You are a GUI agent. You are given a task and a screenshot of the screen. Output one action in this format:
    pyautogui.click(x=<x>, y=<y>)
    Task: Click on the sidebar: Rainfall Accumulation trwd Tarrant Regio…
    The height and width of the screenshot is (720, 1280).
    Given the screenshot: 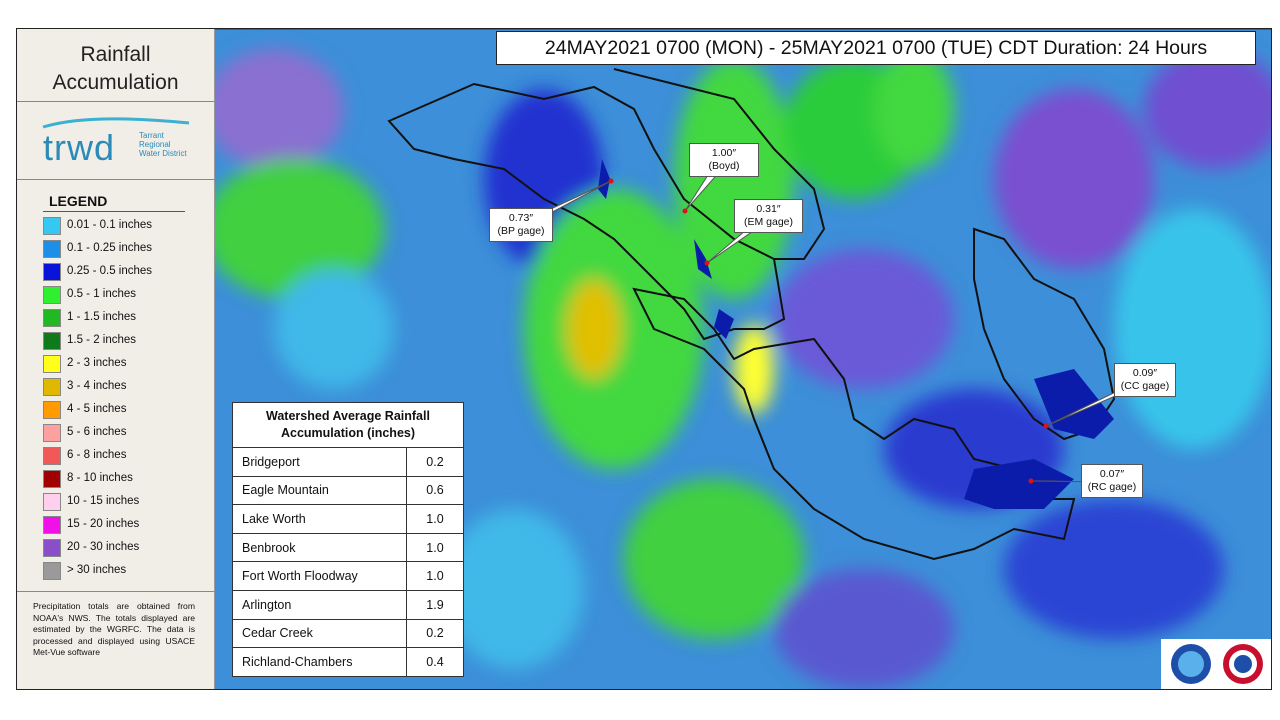 What is the action you would take?
    pyautogui.click(x=116, y=359)
    